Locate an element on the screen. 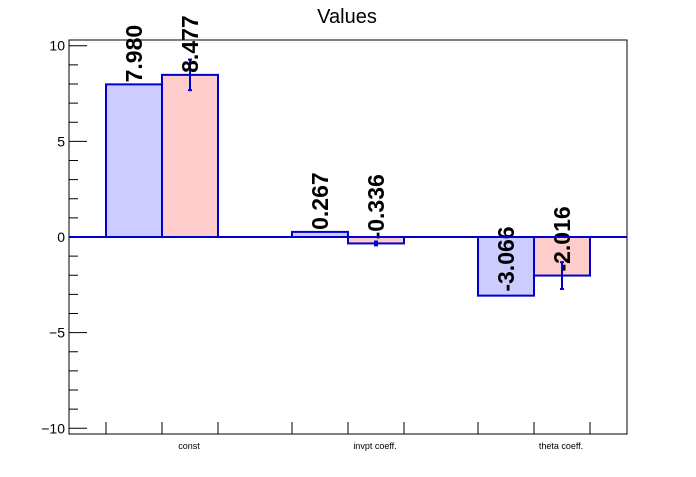  y-tick-label: 5 is located at coordinates (61, 141).